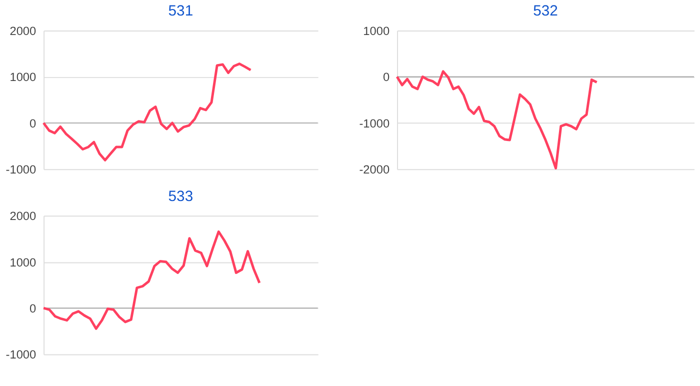  Describe the element at coordinates (181, 12) in the screenshot. I see `chart-title: 531` at that location.